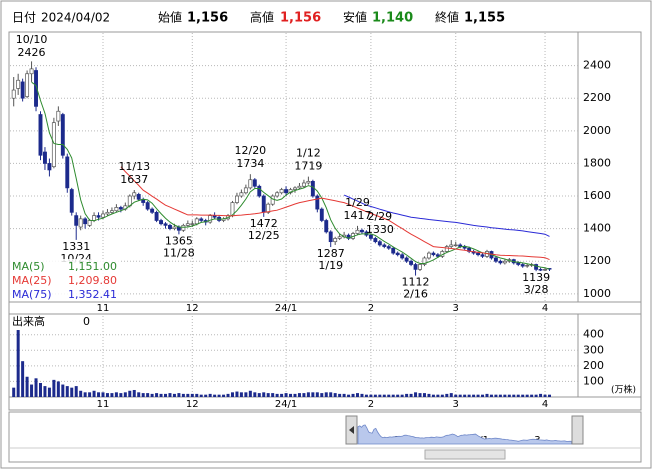 The image size is (653, 470). I want to click on legend-value: 1,151.00, so click(92, 266).